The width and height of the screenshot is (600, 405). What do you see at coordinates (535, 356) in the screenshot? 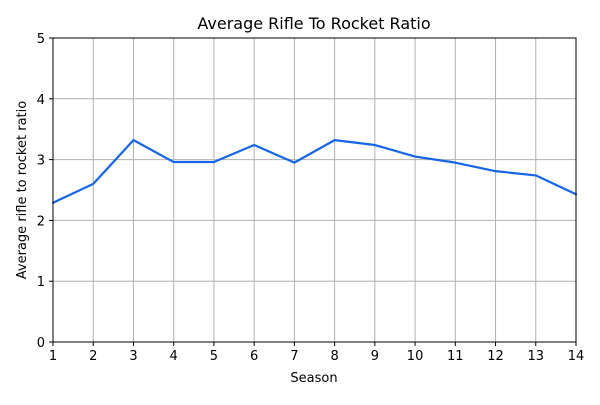
I see `x-tick-label: 13` at bounding box center [535, 356].